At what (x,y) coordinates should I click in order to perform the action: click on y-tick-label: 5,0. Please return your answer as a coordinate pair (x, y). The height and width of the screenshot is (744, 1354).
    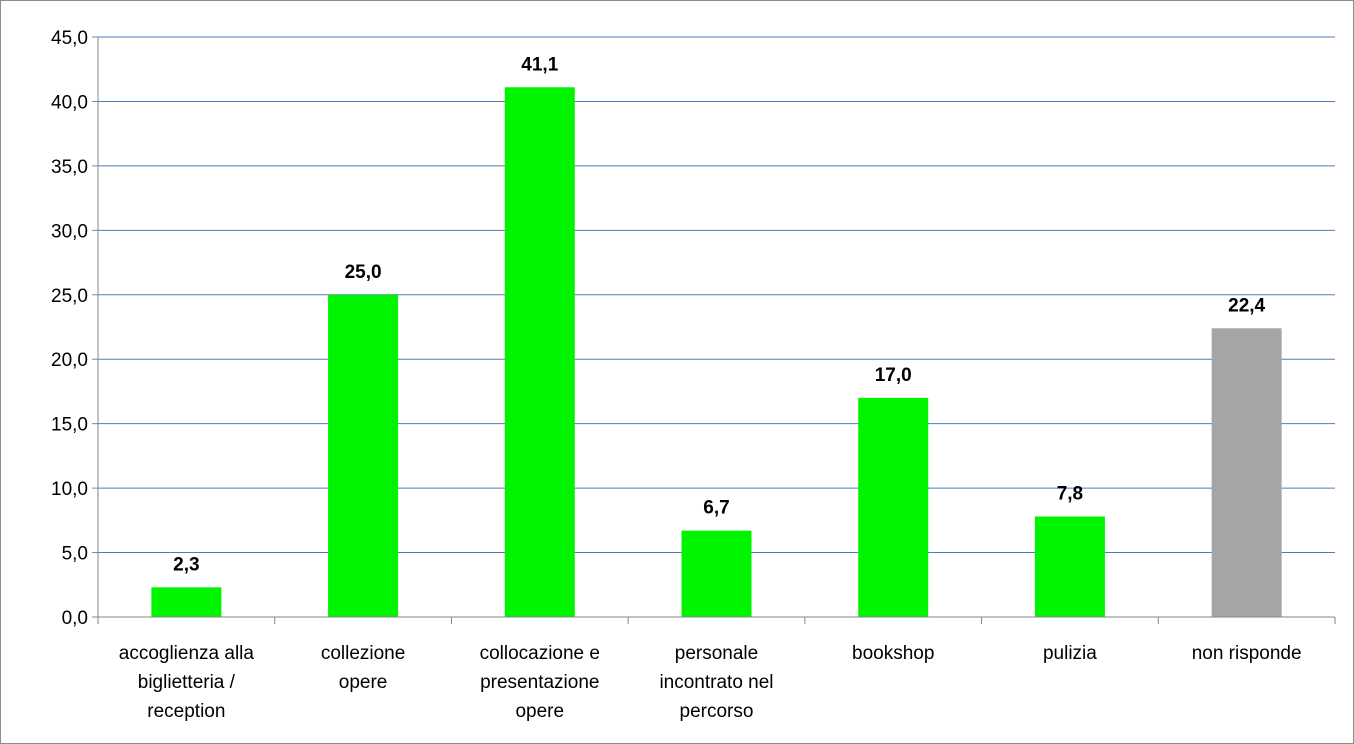
    Looking at the image, I should click on (75, 554).